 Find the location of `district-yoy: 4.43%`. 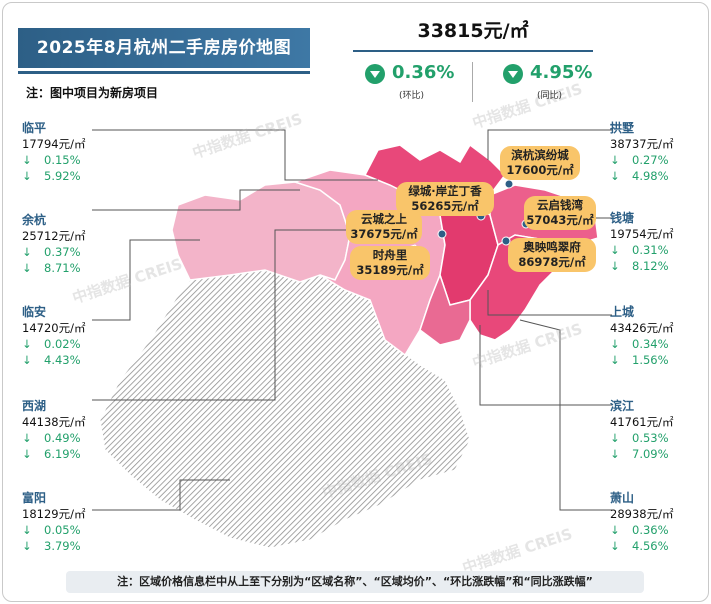

district-yoy: 4.43% is located at coordinates (62, 360).